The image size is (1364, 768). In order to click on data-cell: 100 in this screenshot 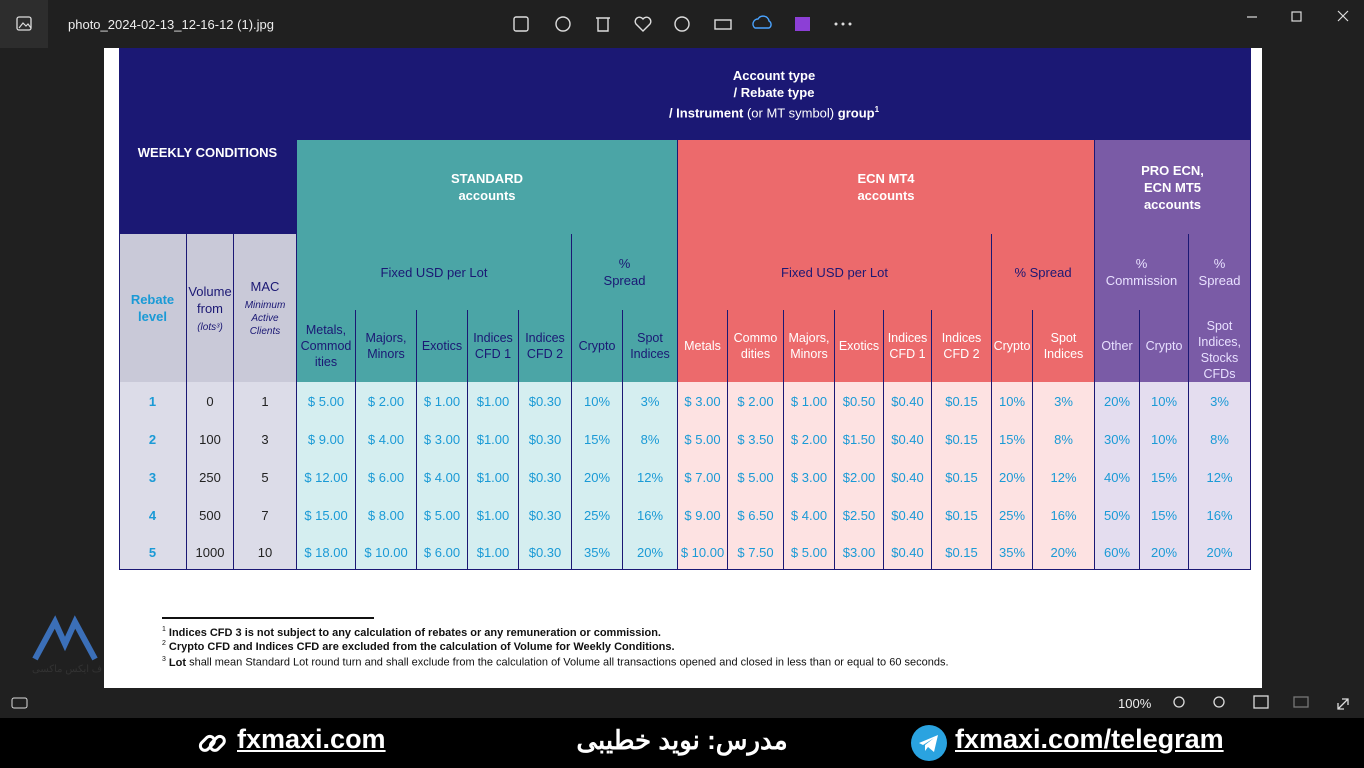, I will do `click(210, 439)`.